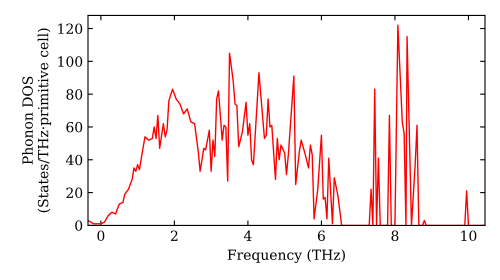  What do you see at coordinates (37, 120) in the screenshot?
I see `y-axis-title: Phonon DOS (States/THz·primitive cell)` at bounding box center [37, 120].